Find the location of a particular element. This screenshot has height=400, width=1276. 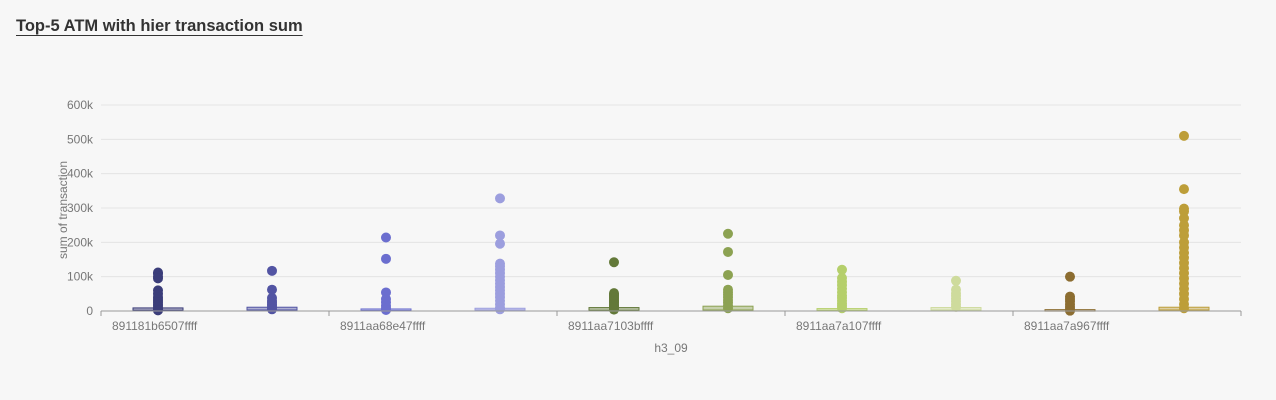

x-tick-label: 891181b6507ffff is located at coordinates (155, 326).